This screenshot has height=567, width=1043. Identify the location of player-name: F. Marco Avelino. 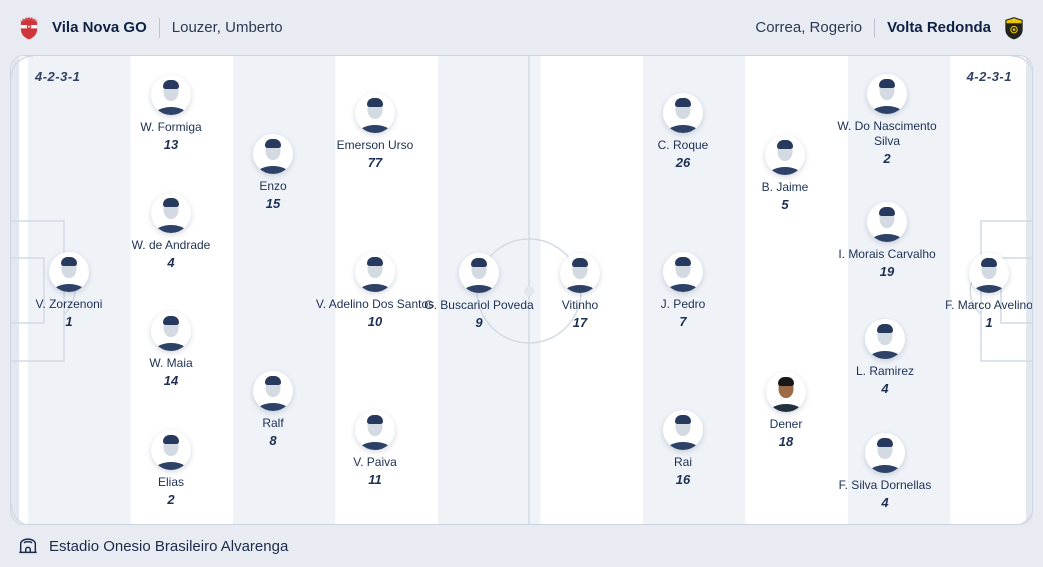
(989, 305).